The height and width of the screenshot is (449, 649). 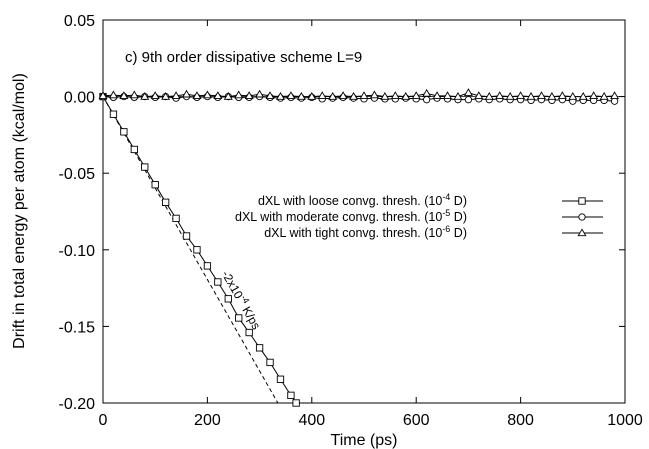 What do you see at coordinates (446, 213) in the screenshot?
I see `legend-label-exponent: -5` at bounding box center [446, 213].